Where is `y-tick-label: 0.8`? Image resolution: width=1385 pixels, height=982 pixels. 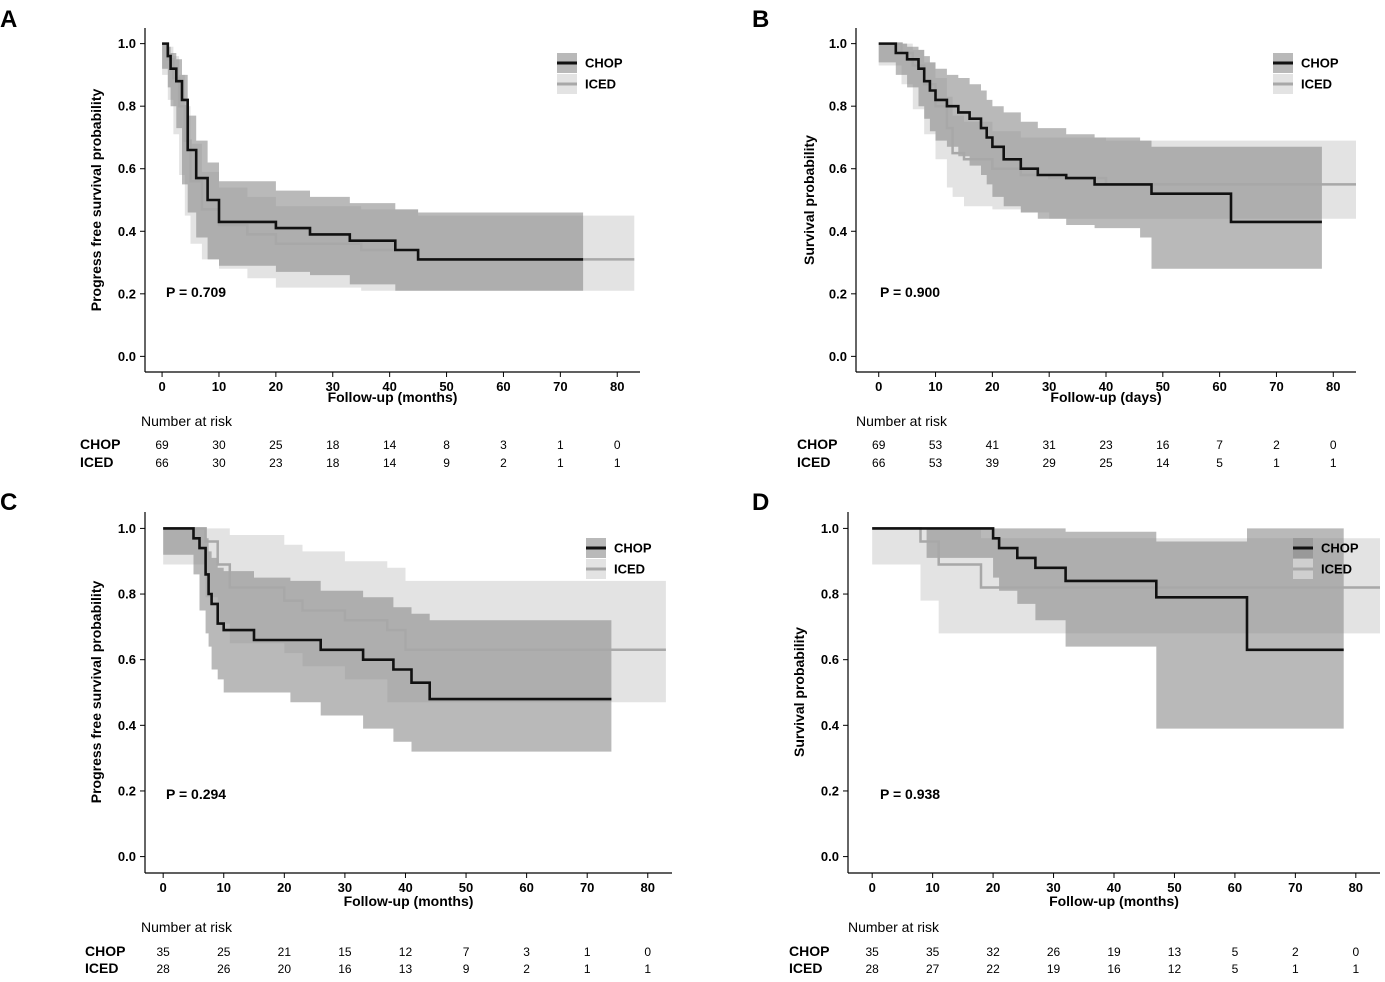 y-tick-label: 0.8 is located at coordinates (127, 106).